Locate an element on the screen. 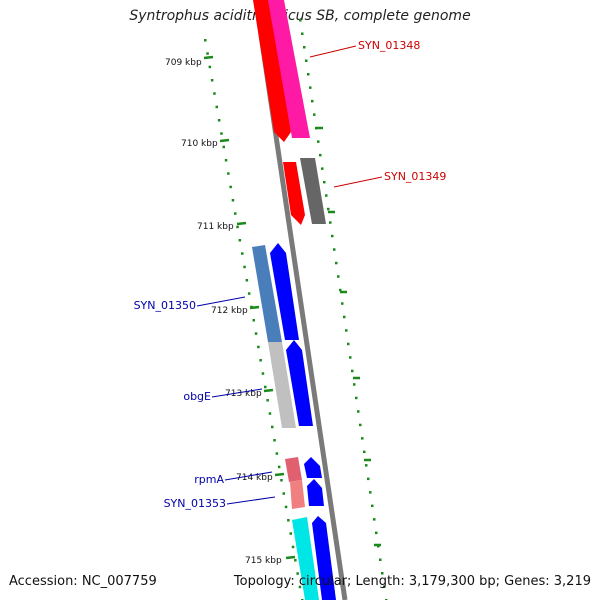 This screenshot has width=600, height=600. gene-feature-syn01349-b is located at coordinates (313, 191).